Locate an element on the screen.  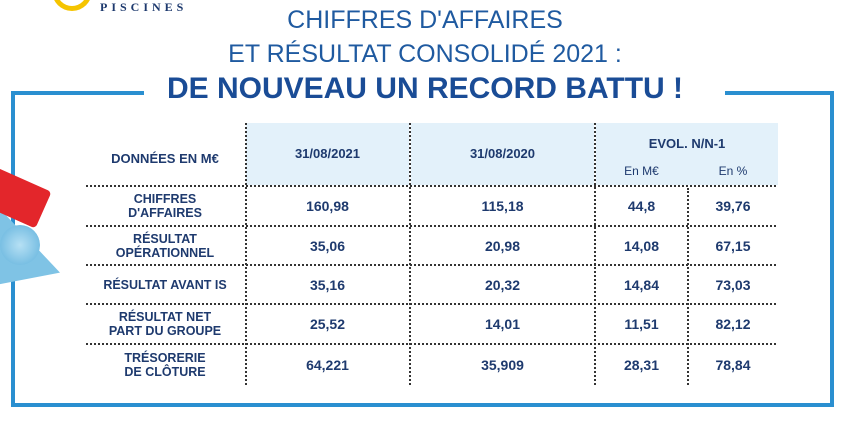
row-label-line1: CHIFFRES is located at coordinates (165, 199).